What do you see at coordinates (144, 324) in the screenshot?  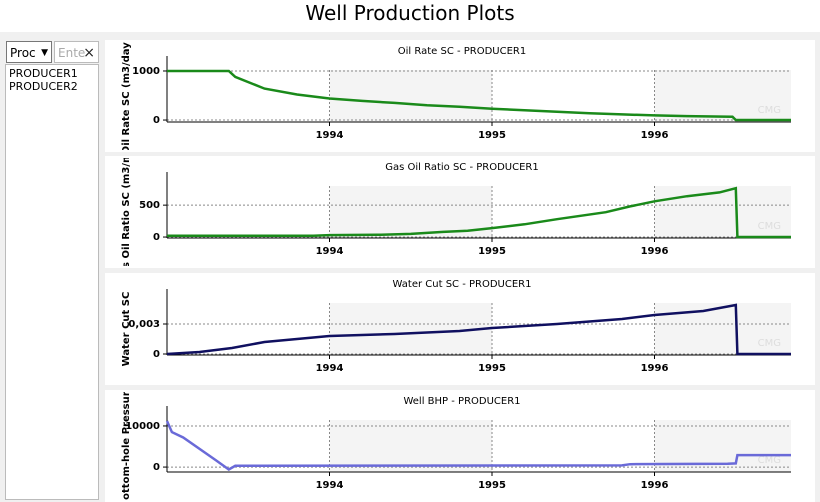 I see `y-tick-label: 0,003` at bounding box center [144, 324].